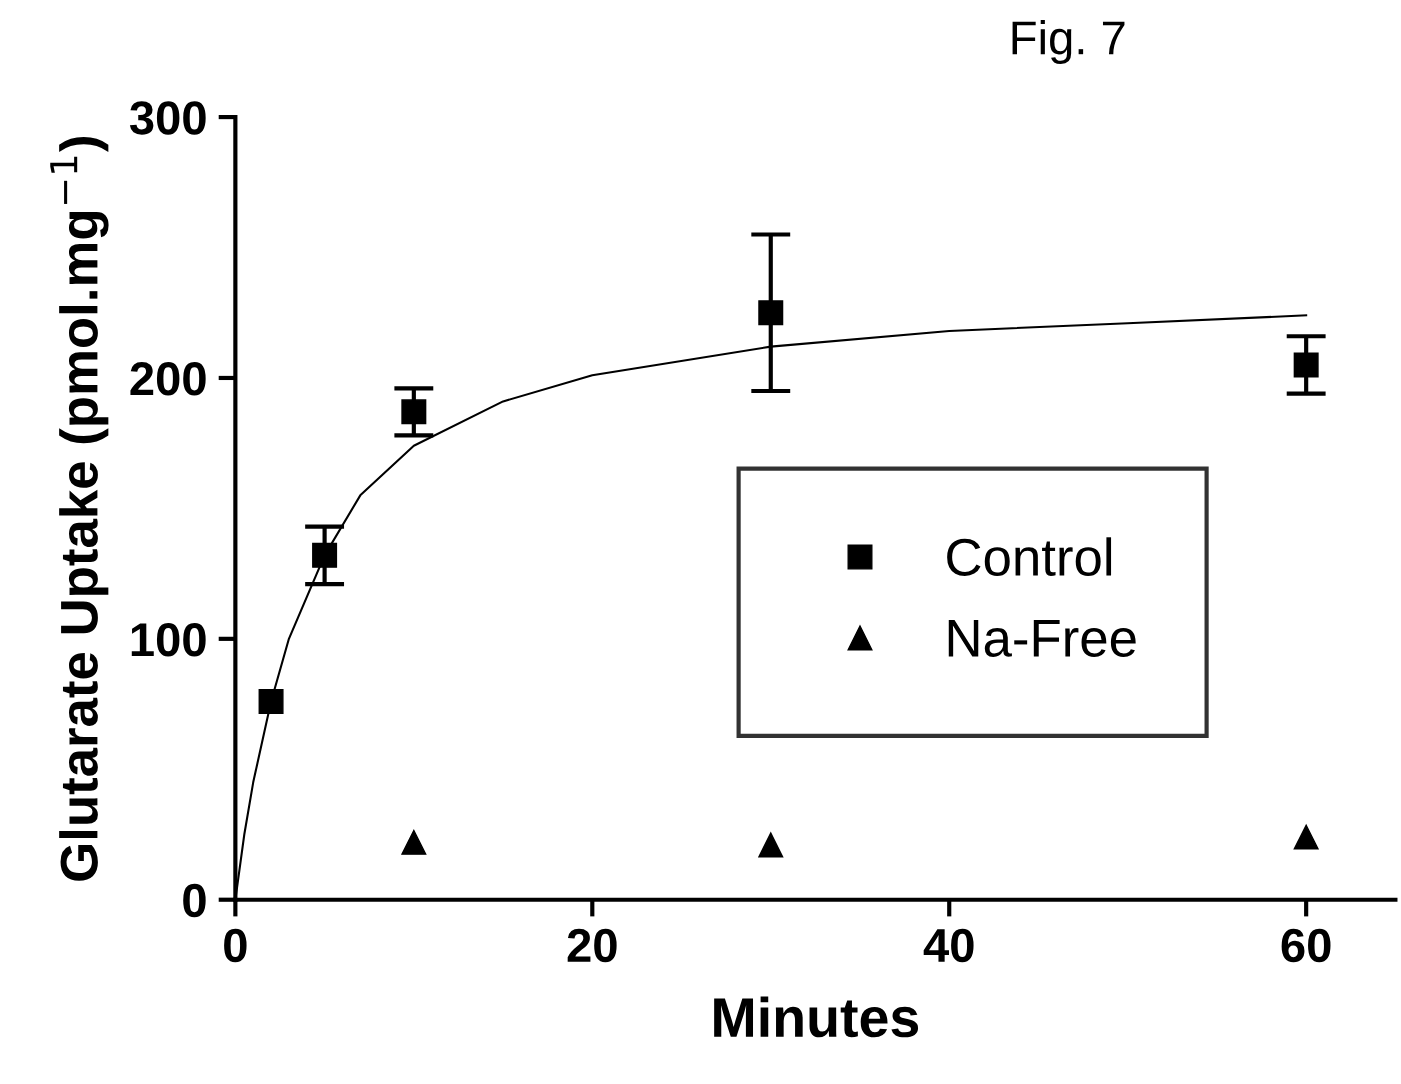 Image resolution: width=1401 pixels, height=1084 pixels. Describe the element at coordinates (948, 945) in the screenshot. I see `x-tick-label: 40` at that location.